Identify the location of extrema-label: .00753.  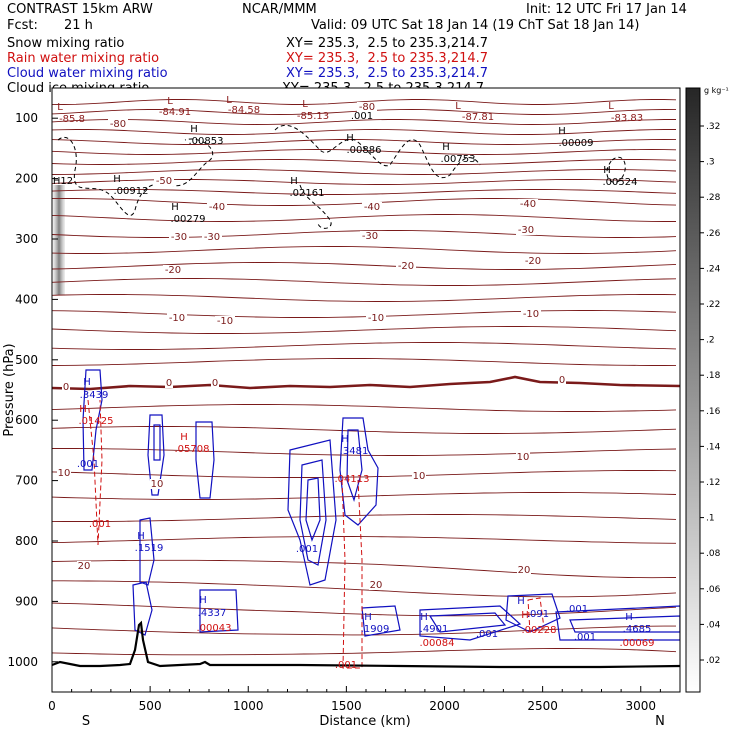
(458, 159).